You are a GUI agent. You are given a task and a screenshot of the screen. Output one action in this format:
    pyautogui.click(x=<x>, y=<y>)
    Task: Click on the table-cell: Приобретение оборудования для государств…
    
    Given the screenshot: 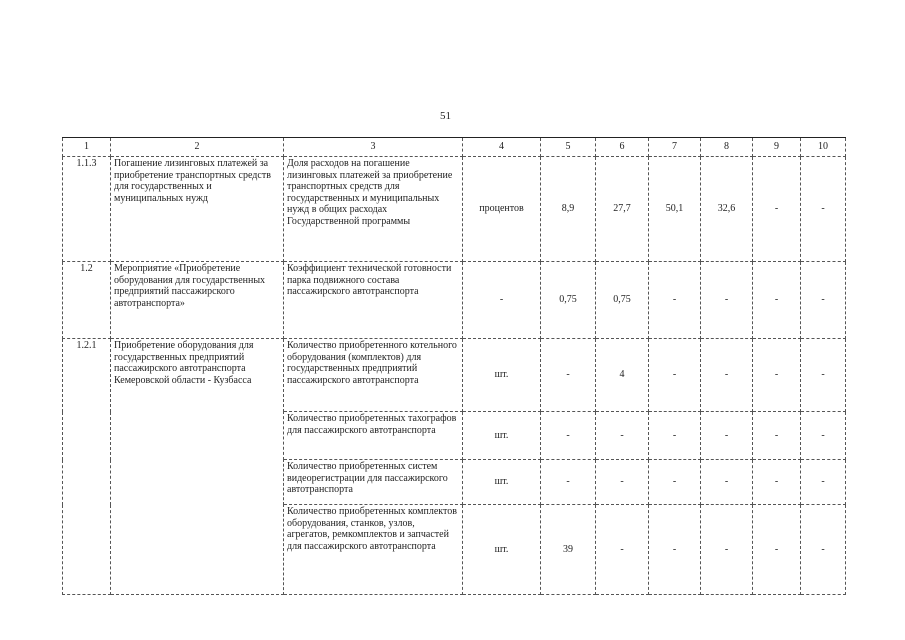 What is the action you would take?
    pyautogui.click(x=197, y=466)
    